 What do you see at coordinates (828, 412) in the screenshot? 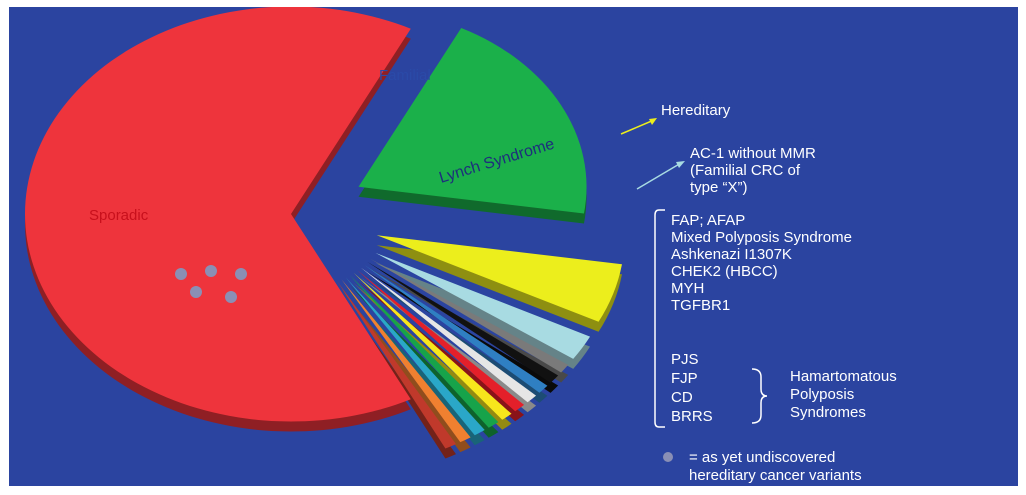
I see `hamartomatous-label-line-3: Syndromes` at bounding box center [828, 412].